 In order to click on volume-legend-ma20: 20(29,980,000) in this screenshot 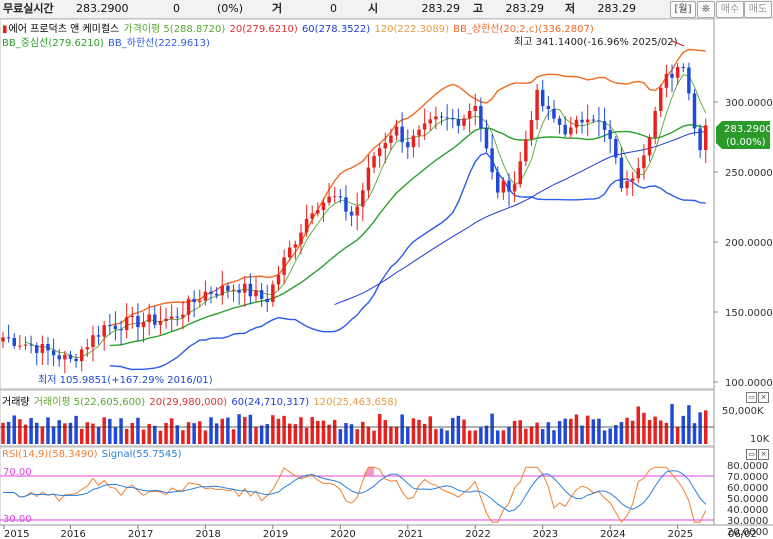, I will do `click(188, 402)`.